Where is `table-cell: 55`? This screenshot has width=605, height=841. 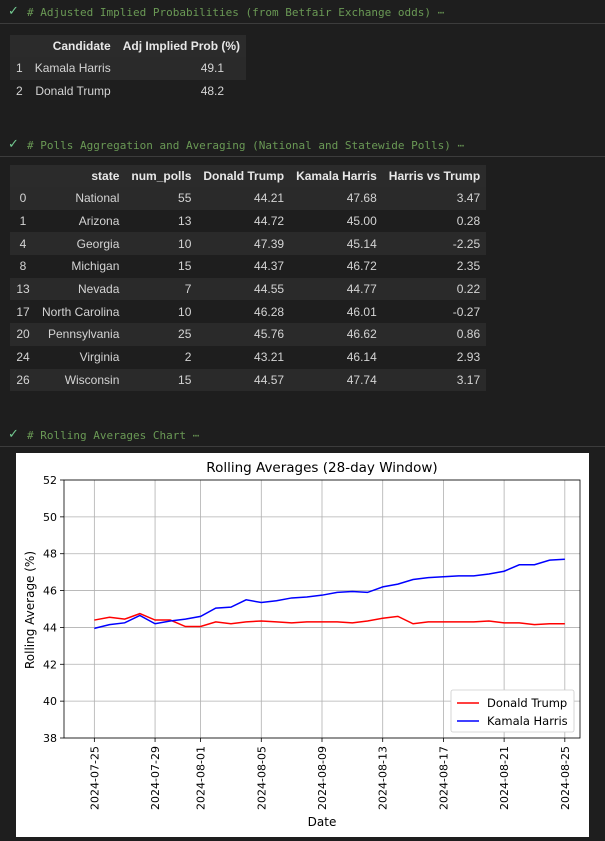 table-cell: 55 is located at coordinates (185, 198).